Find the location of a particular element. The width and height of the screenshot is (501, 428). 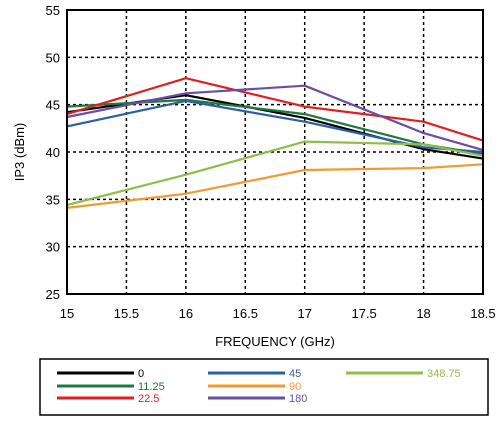

x-tick-label-7: 18.5 is located at coordinates (482, 313).